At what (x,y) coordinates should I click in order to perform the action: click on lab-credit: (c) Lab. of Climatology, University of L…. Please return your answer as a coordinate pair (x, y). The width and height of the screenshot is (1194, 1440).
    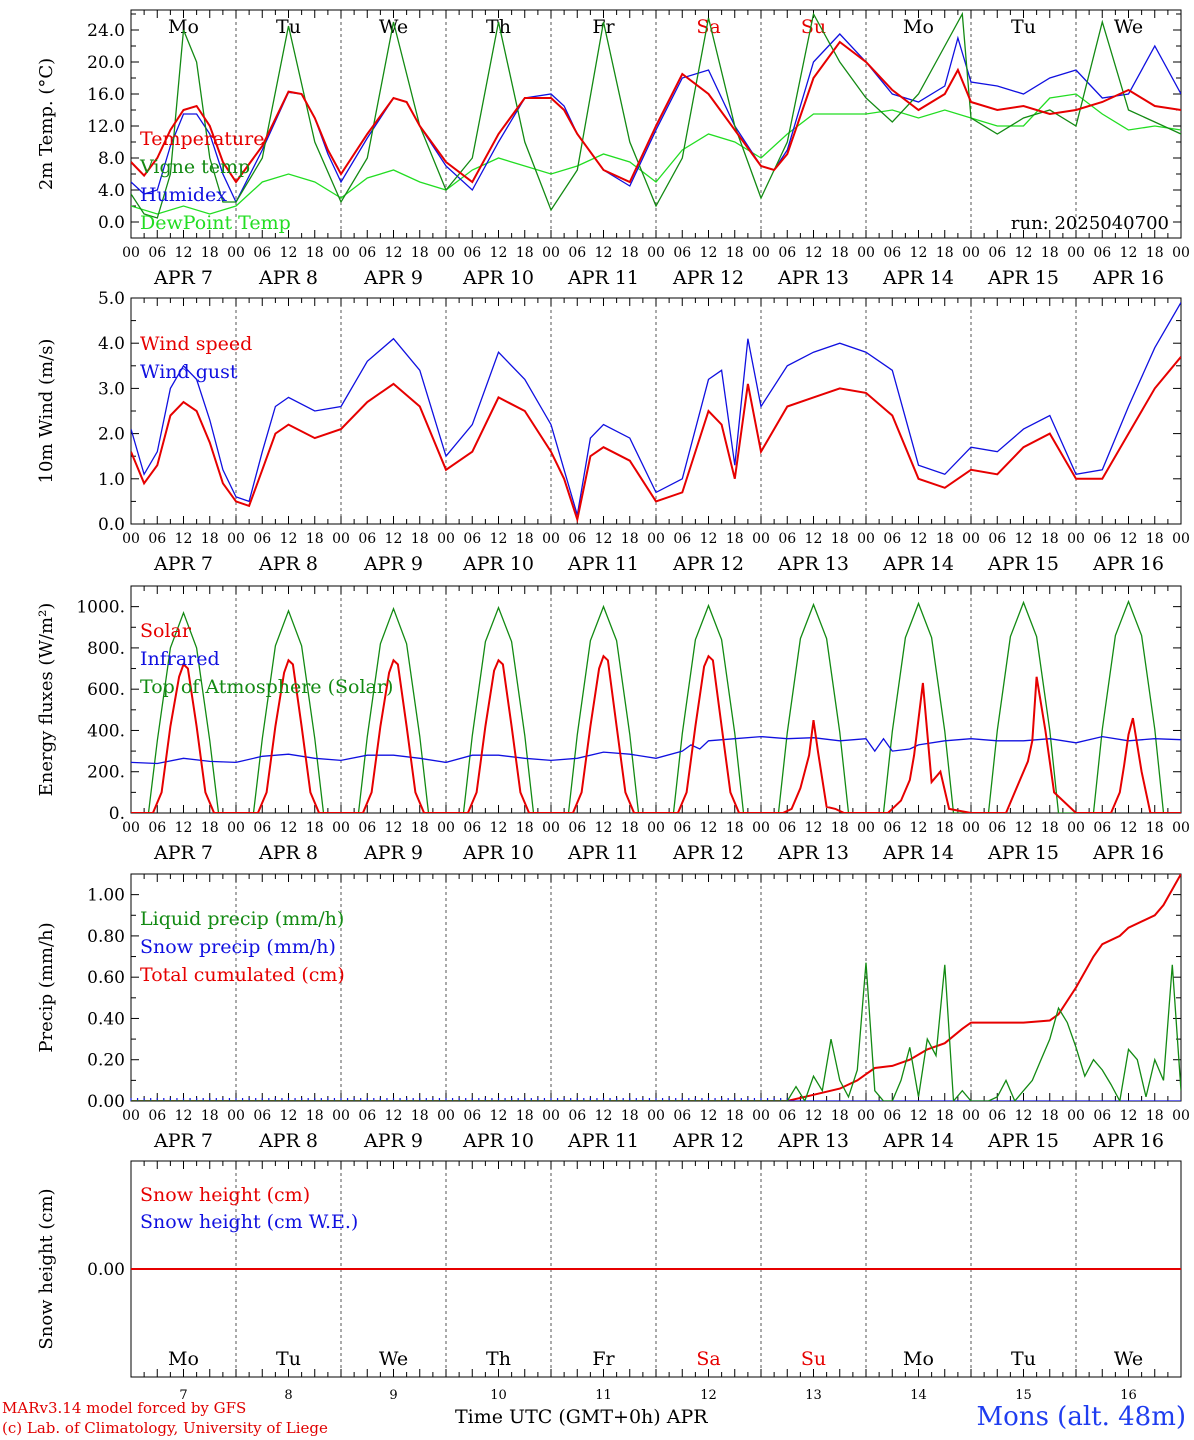
    Looking at the image, I should click on (165, 1428).